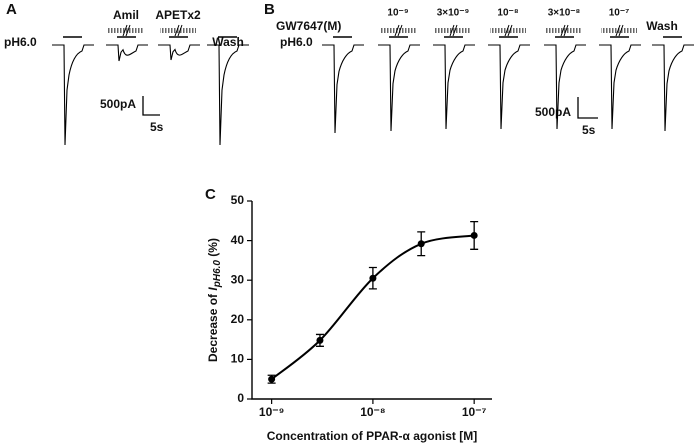  What do you see at coordinates (397, 13) in the screenshot?
I see `concentration-label: 10⁻⁹` at bounding box center [397, 13].